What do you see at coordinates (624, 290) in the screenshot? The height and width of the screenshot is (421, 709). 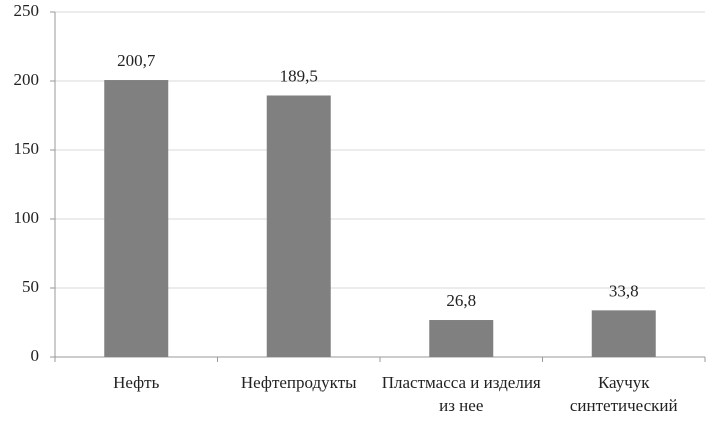 I see `value-label: 33,8` at bounding box center [624, 290].